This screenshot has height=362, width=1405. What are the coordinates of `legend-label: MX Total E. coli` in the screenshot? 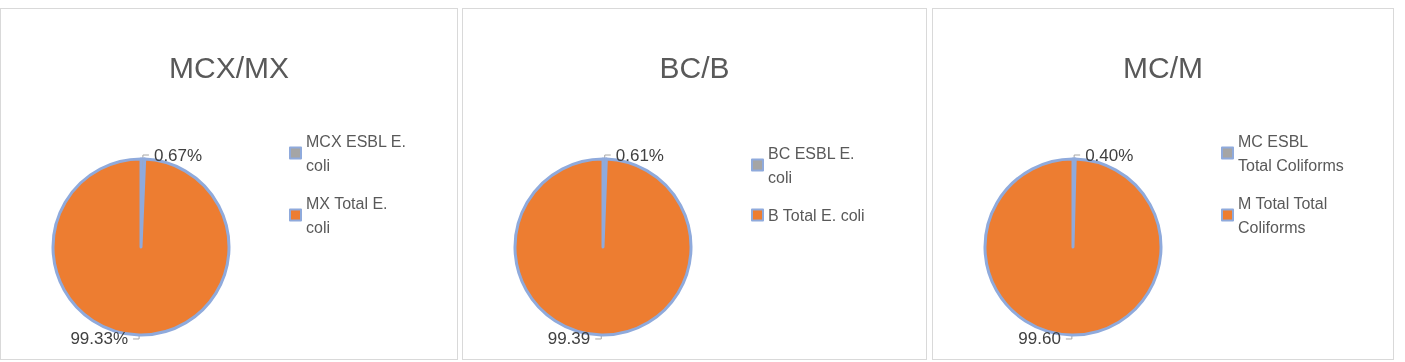 It's located at (349, 215).